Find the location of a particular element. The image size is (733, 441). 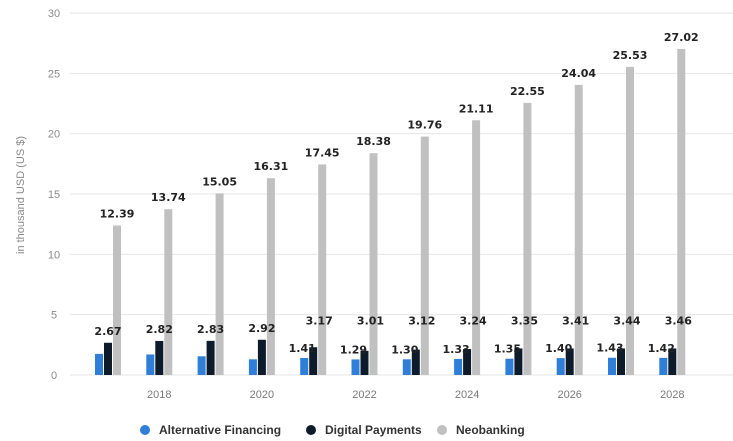

legend-label: Alternative Financing is located at coordinates (220, 430).